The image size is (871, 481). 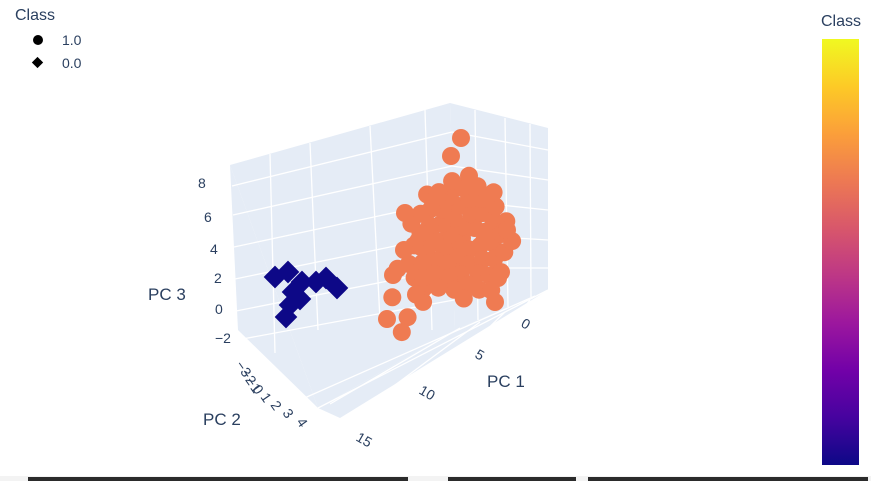 I want to click on z-tick-label: 4, so click(x=214, y=249).